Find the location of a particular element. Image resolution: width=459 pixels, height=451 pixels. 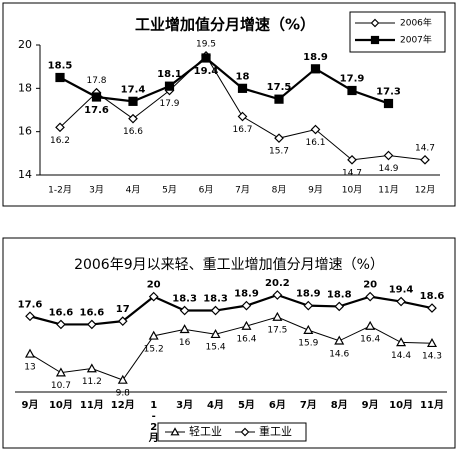

legend-label: 2007年 is located at coordinates (416, 40).